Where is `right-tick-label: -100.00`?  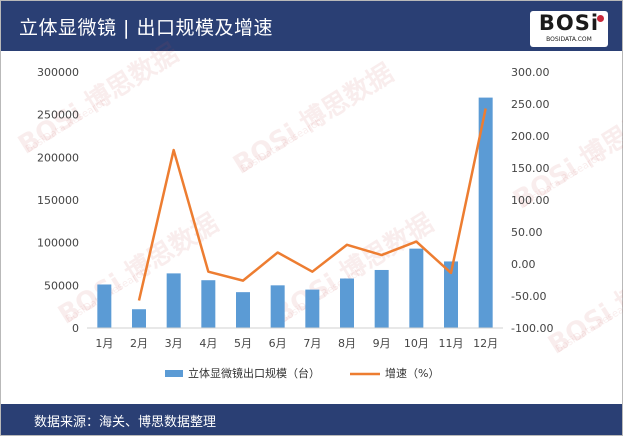
right-tick-label: -100.00 is located at coordinates (532, 328).